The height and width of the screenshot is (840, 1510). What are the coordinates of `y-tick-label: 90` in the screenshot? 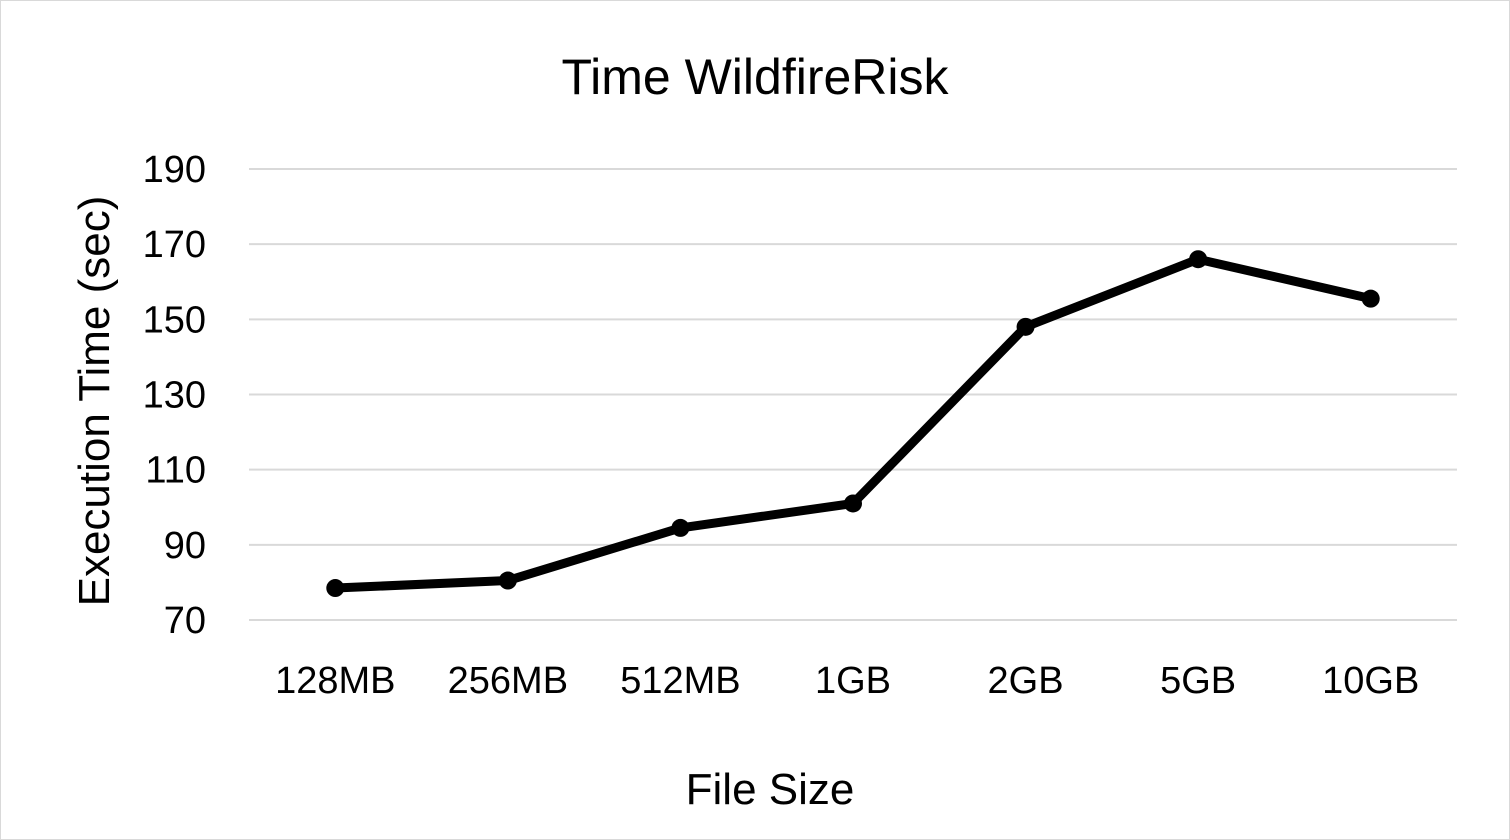 It's located at (185, 546).